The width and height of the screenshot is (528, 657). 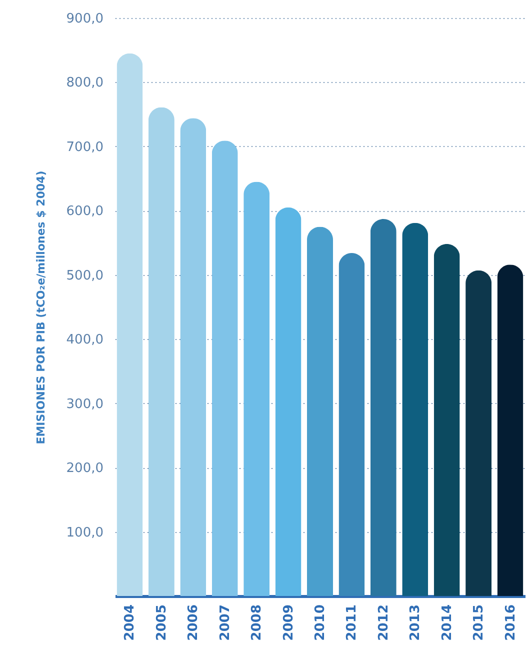 I want to click on y-tick-label: 400,0, so click(x=85, y=340).